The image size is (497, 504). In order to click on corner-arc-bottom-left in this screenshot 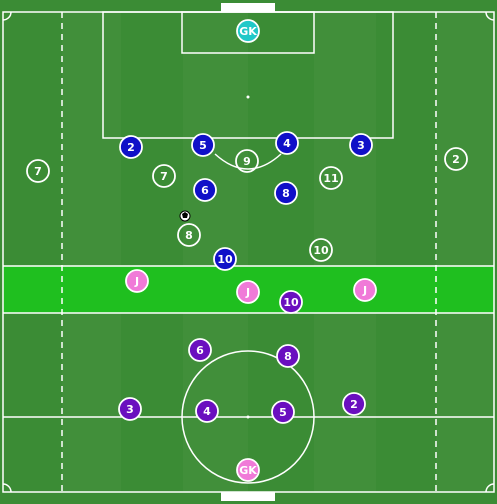, I will do `click(7, 488)`.